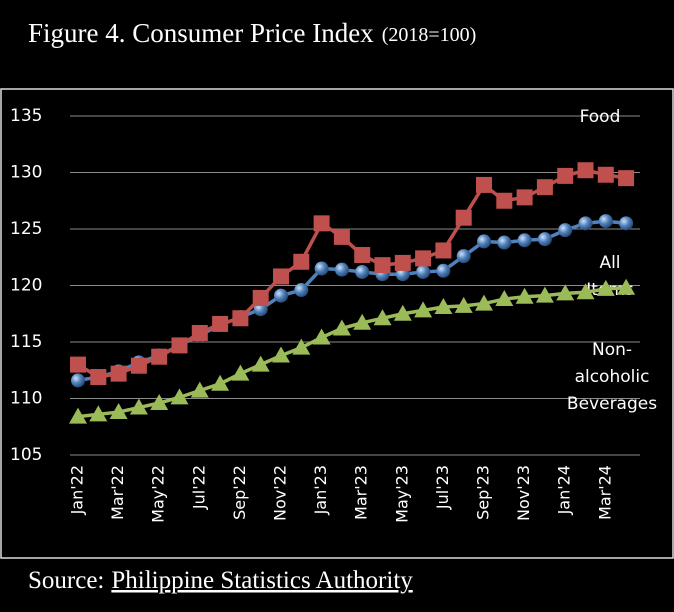 Image resolution: width=674 pixels, height=612 pixels. What do you see at coordinates (320, 490) in the screenshot?
I see `x-tick-label: Jan'23` at bounding box center [320, 490].